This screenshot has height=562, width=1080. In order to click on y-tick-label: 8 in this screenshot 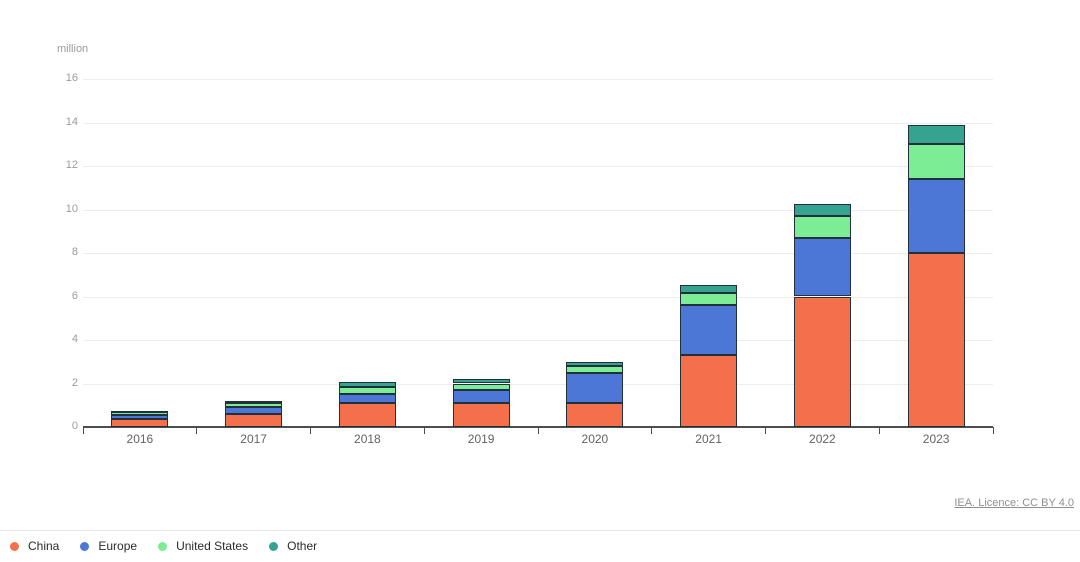, I will do `click(74, 252)`.